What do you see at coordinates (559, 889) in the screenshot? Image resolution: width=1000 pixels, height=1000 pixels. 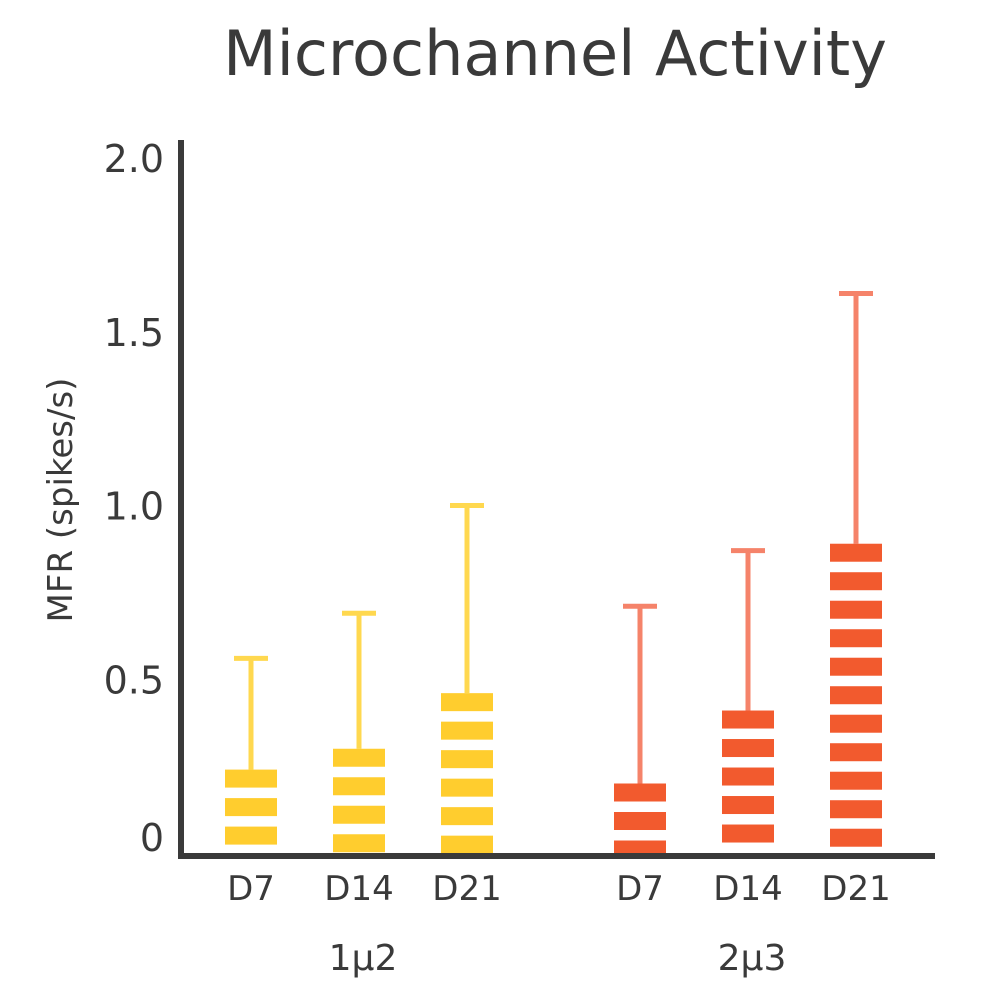 I see `category-labels: D7 D14 D21 D7 D14 D21` at bounding box center [559, 889].